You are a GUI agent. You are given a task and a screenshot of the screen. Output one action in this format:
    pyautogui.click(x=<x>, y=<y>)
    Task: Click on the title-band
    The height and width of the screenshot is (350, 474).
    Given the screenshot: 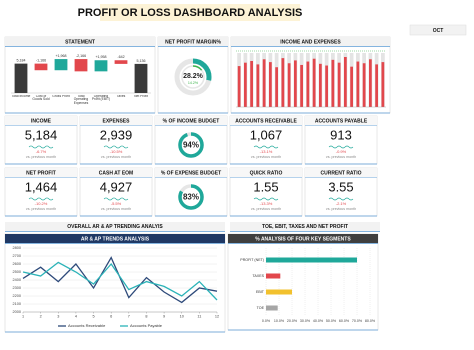 What is the action you would take?
    pyautogui.click(x=200, y=12)
    